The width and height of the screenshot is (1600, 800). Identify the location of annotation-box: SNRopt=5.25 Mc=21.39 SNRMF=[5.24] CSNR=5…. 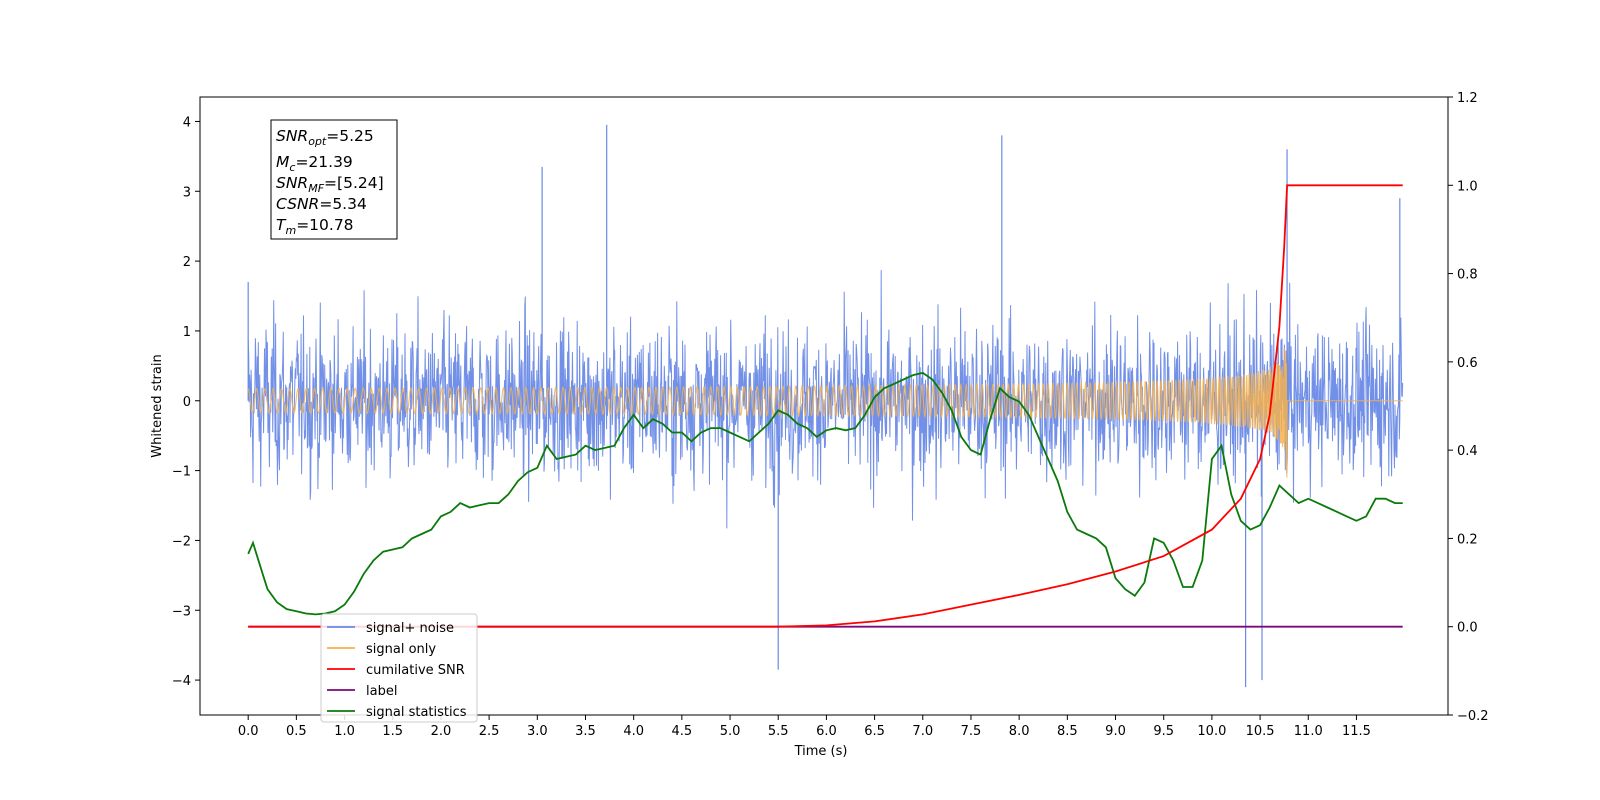
(334, 179).